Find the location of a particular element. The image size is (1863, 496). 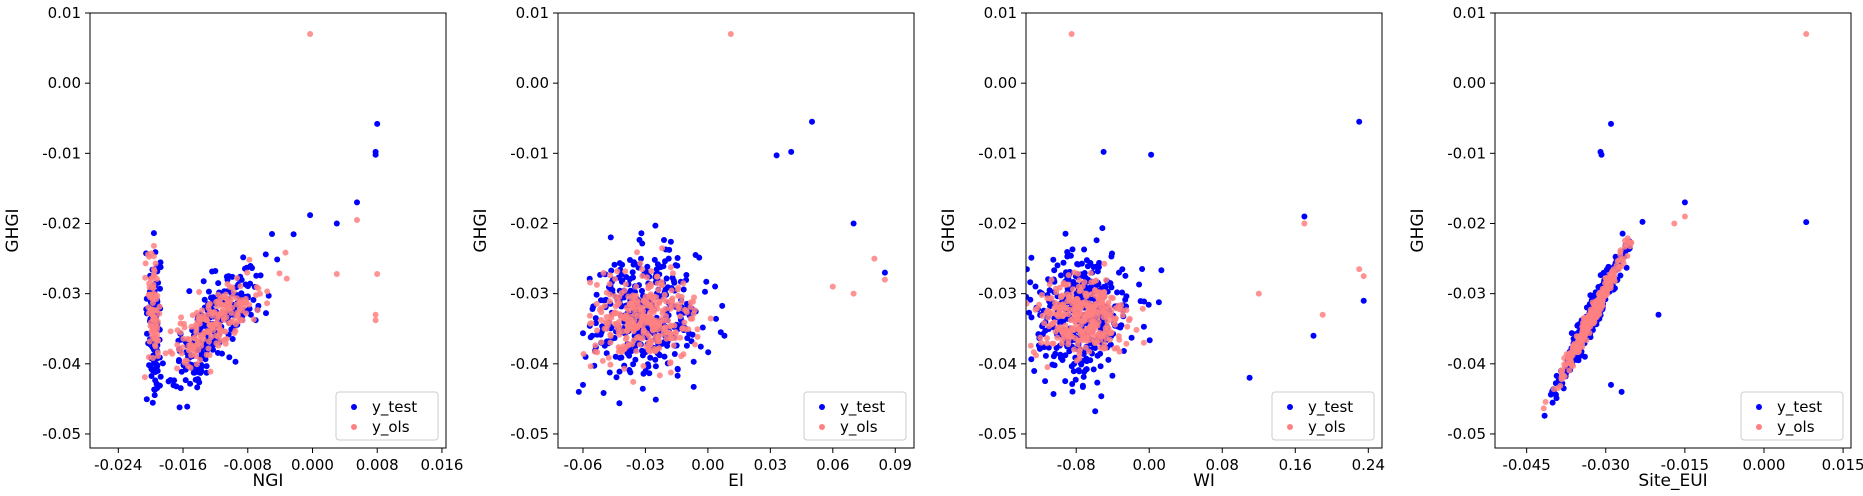

y-tick-label: -0.03 is located at coordinates (529, 294).